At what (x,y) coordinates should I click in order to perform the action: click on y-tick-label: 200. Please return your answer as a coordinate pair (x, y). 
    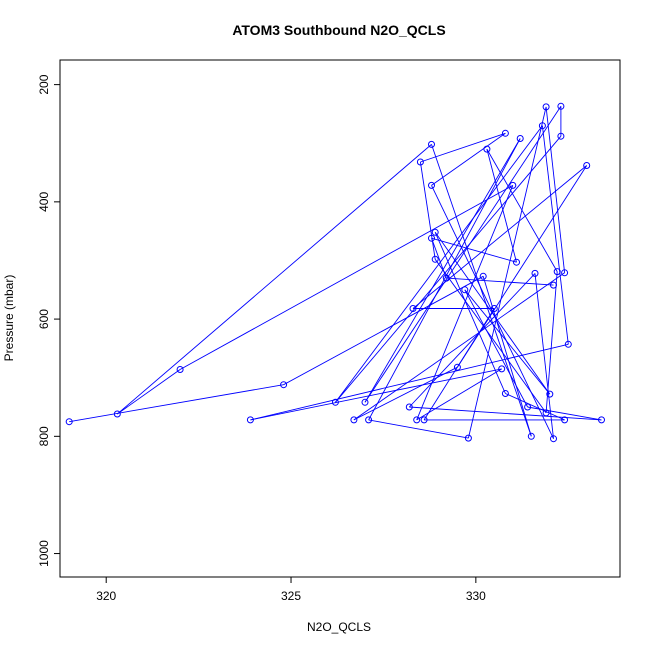
    Looking at the image, I should click on (44, 84).